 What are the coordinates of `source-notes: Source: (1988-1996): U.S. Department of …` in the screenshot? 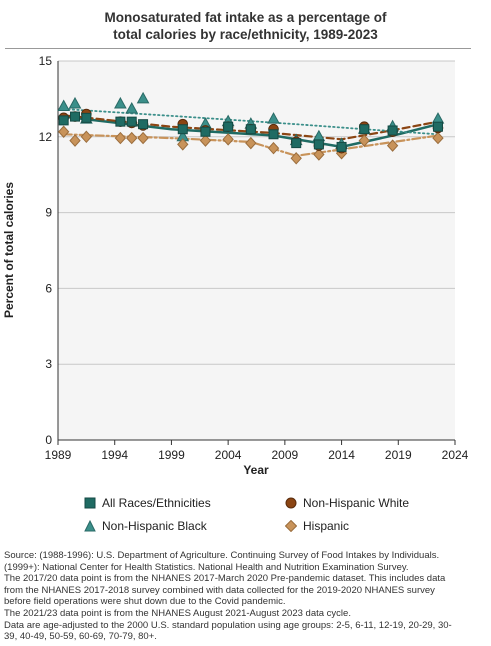 It's located at (246, 596).